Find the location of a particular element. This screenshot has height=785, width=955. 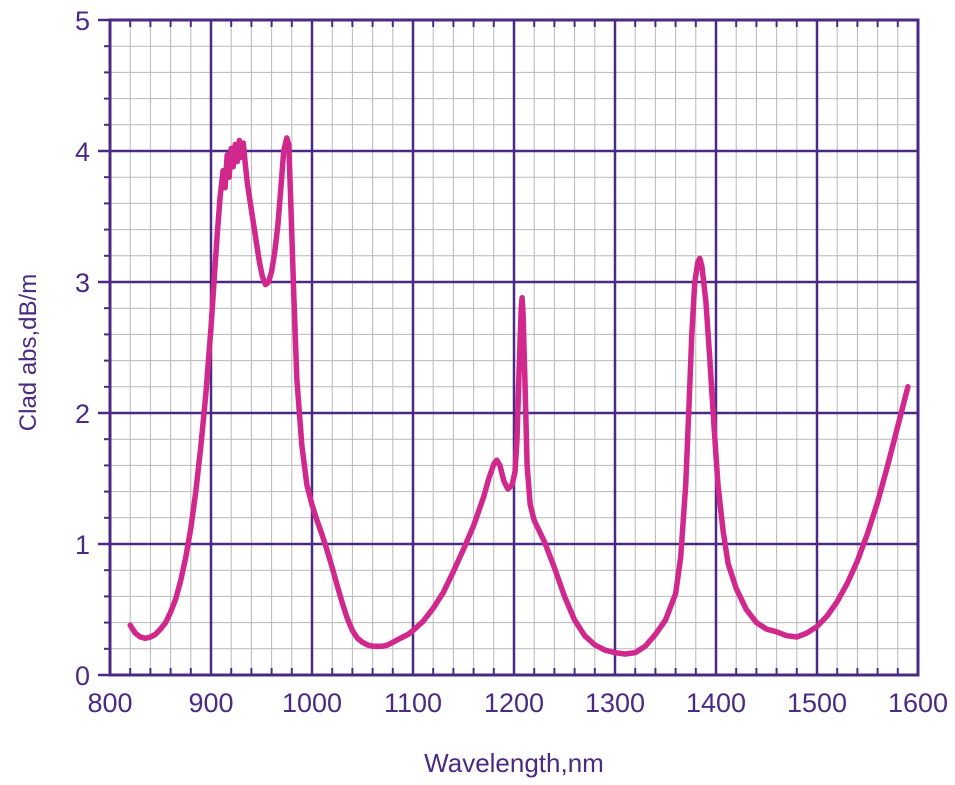

x-tick-label: 1200 is located at coordinates (514, 703).